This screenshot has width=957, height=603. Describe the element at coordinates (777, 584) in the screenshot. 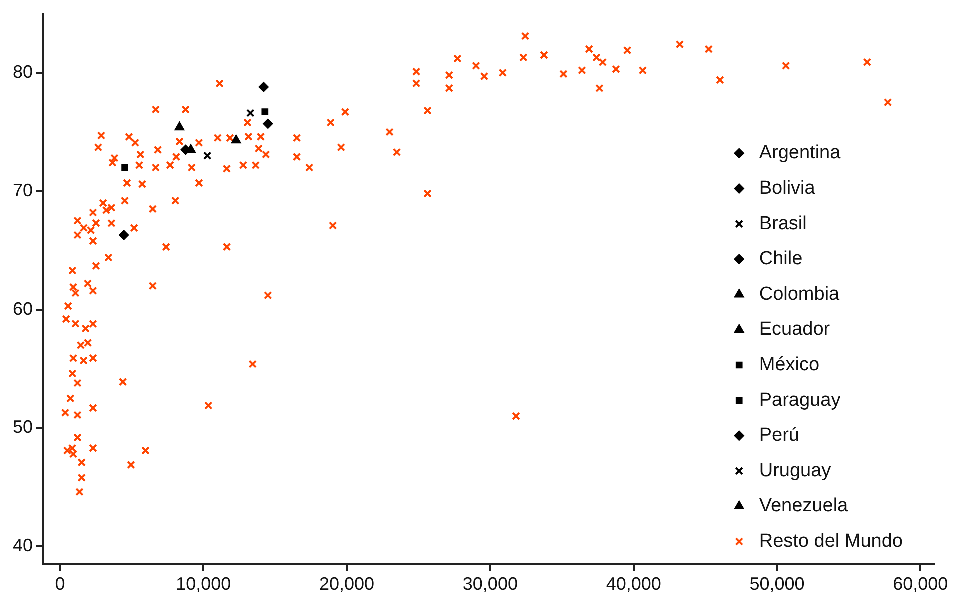

I see `x-tick-label: 50,000` at that location.